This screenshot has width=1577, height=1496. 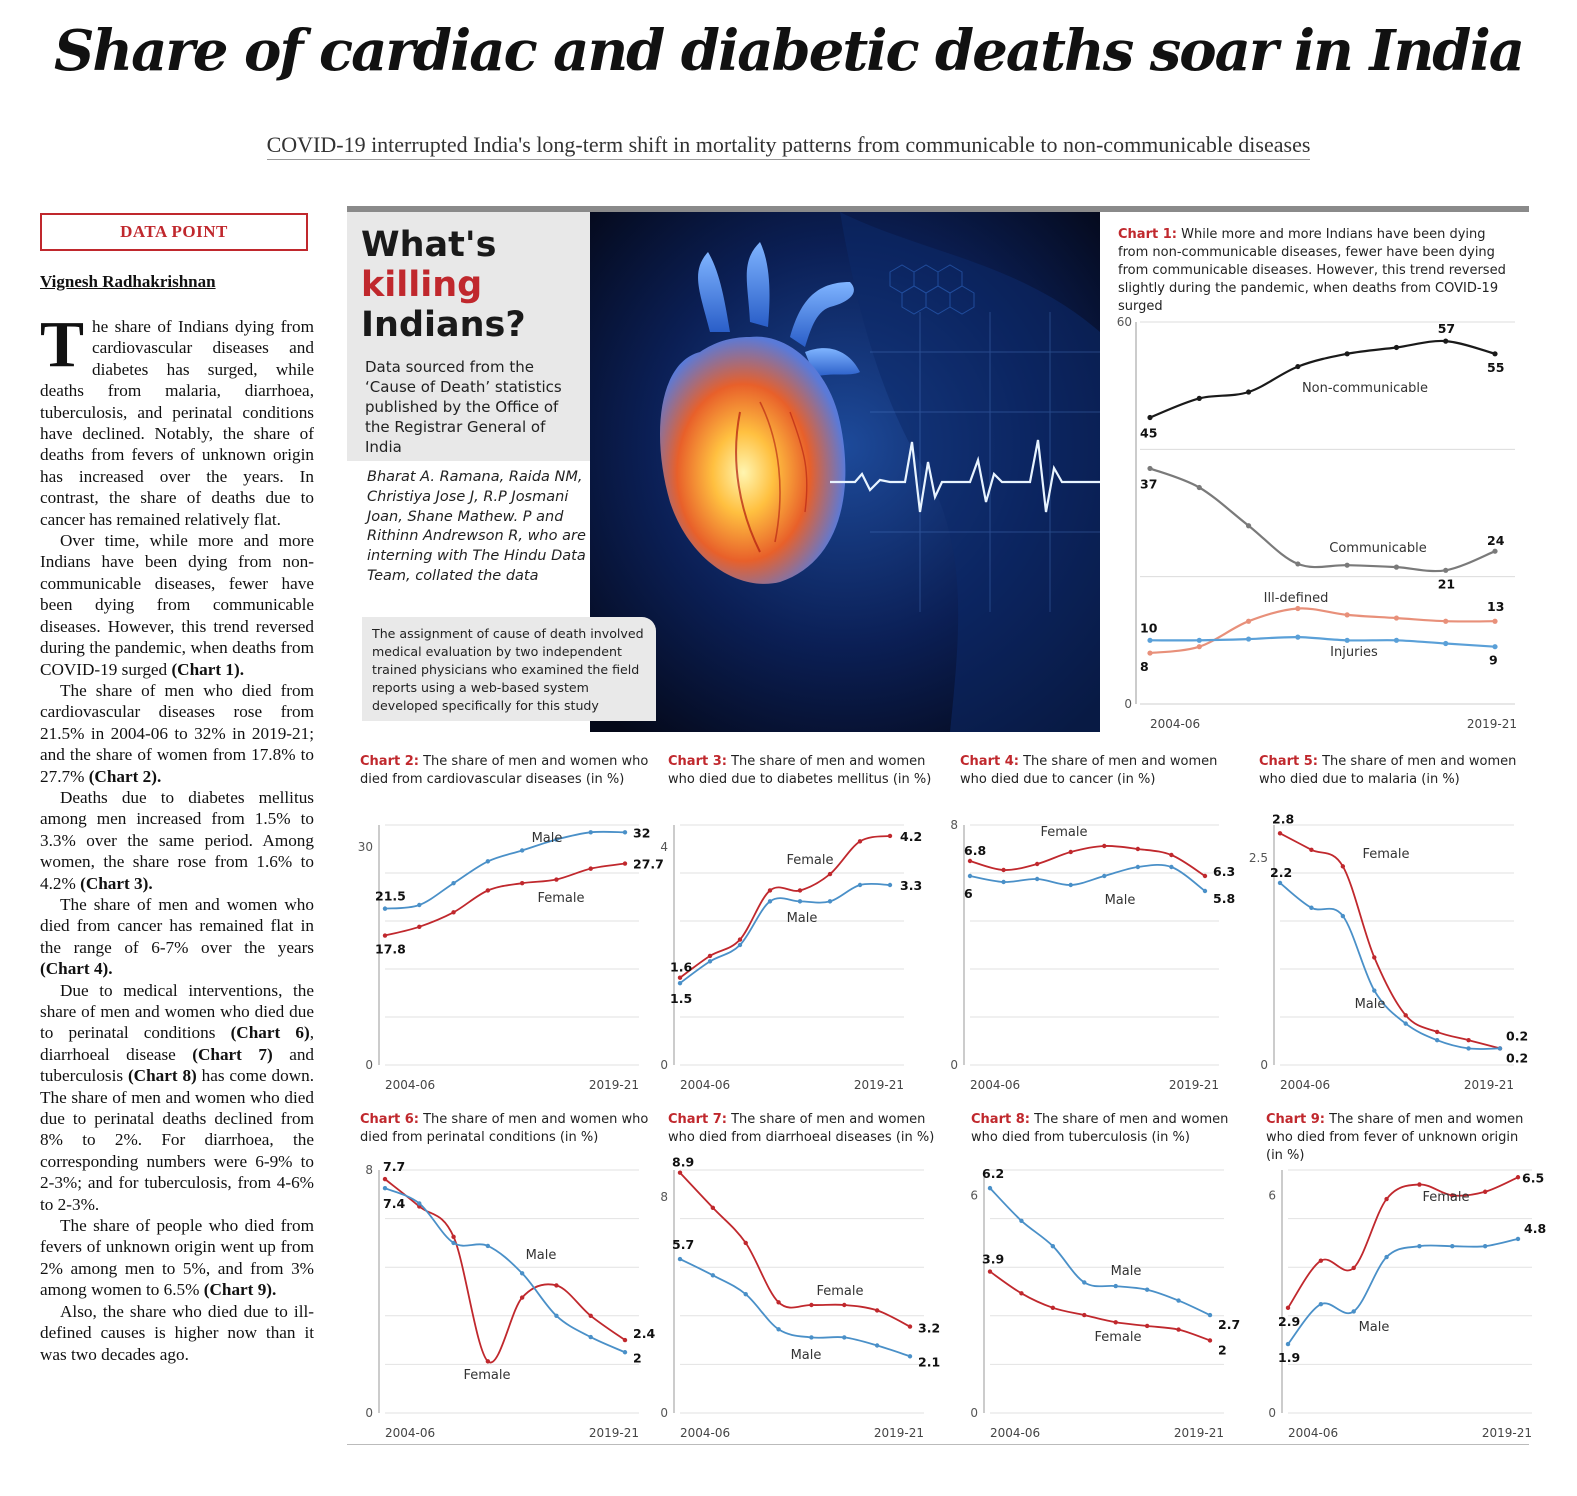 What do you see at coordinates (648, 864) in the screenshot?
I see `data-label: 27.7` at bounding box center [648, 864].